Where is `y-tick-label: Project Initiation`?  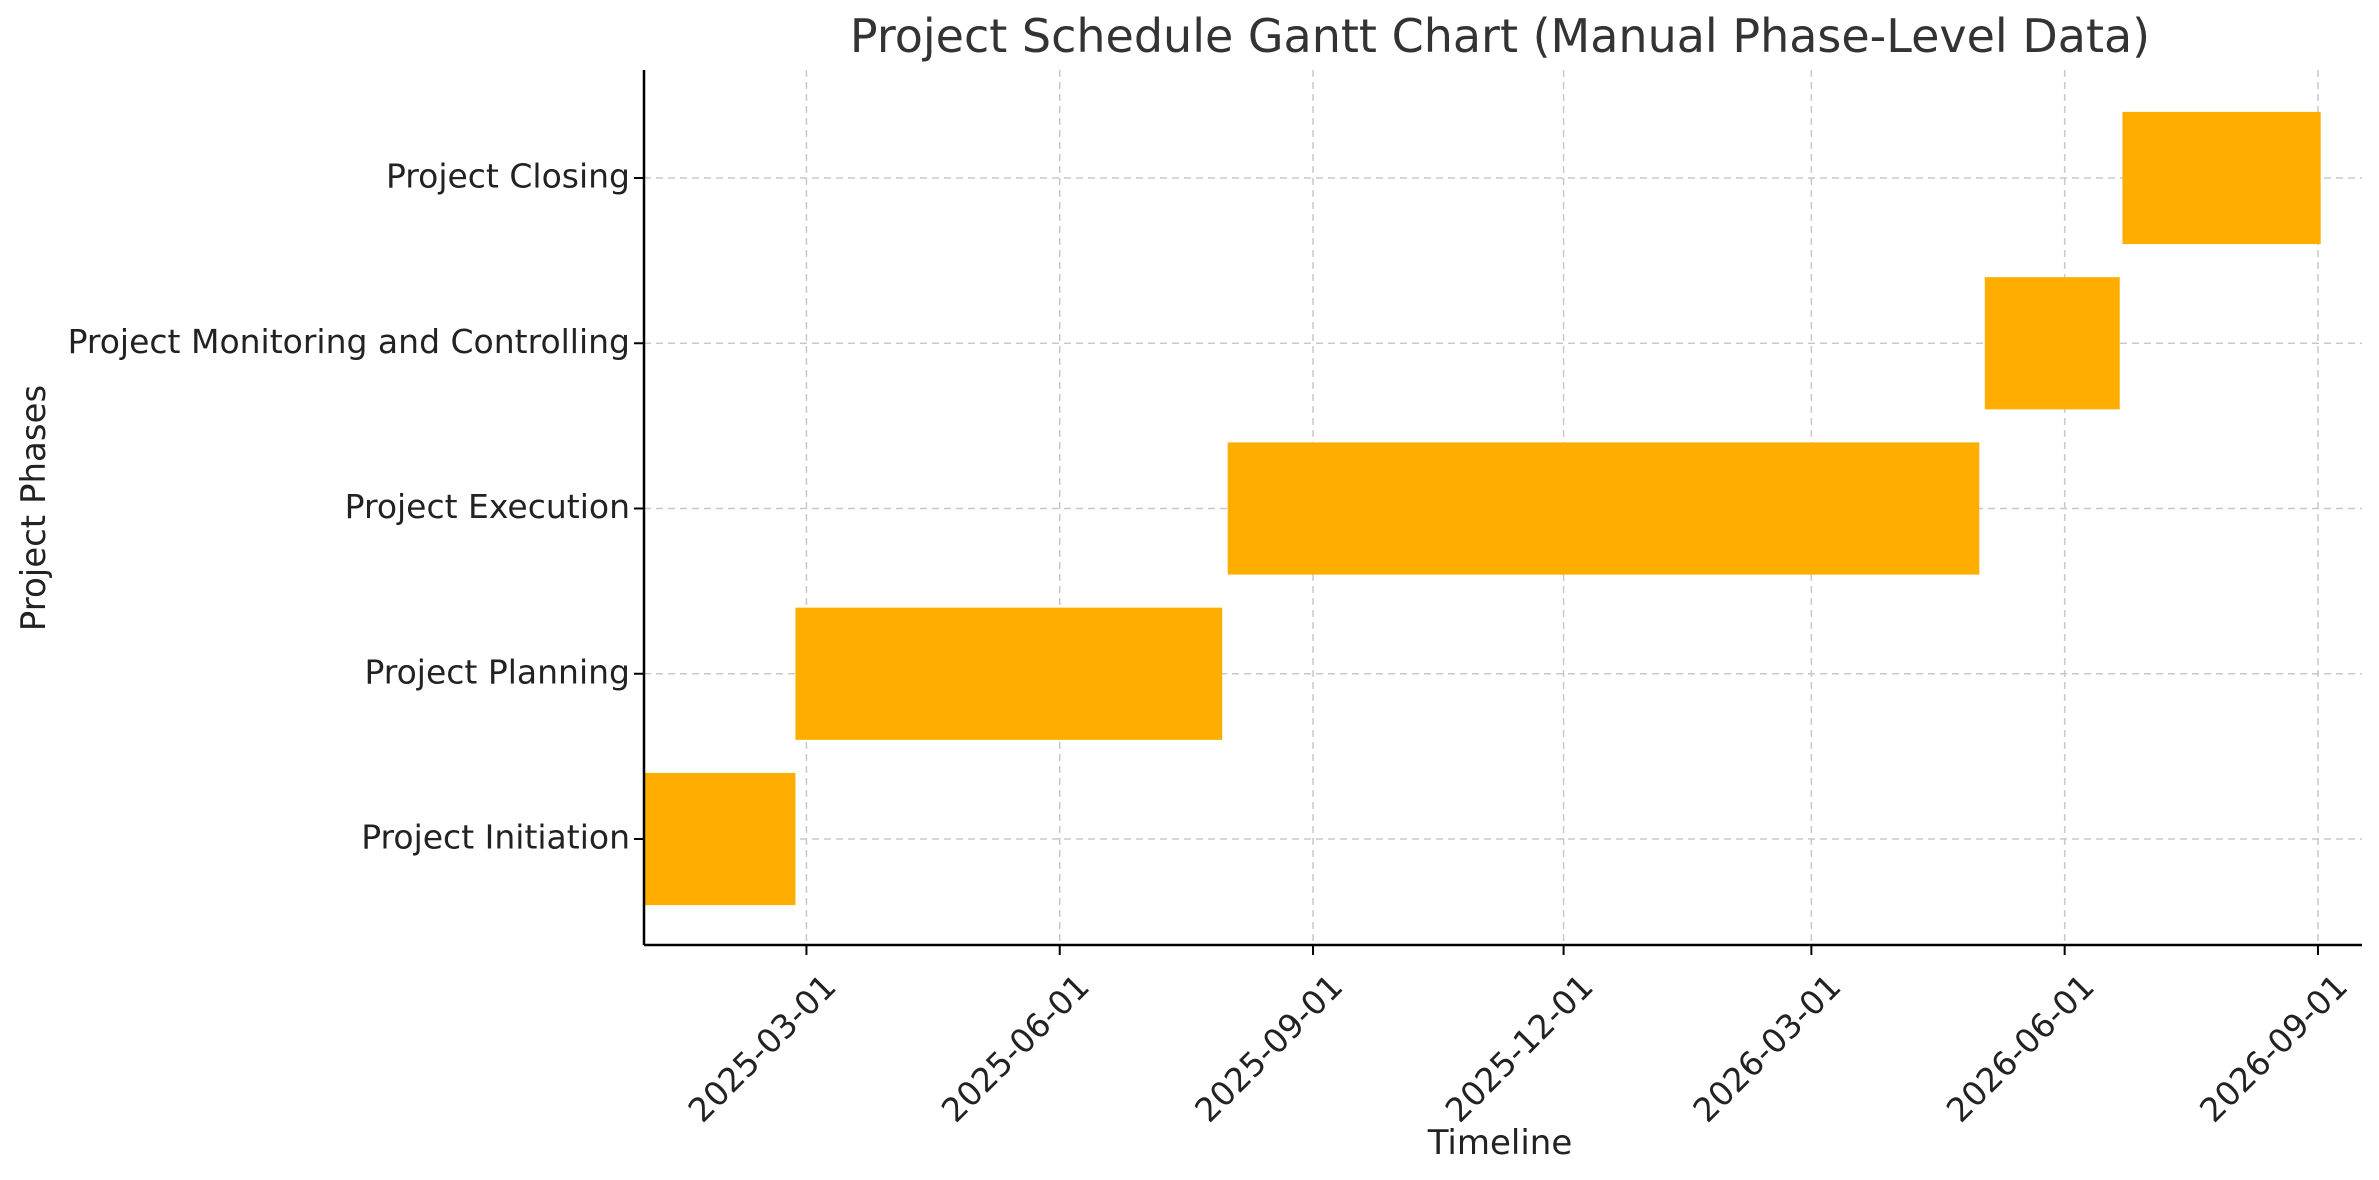
y-tick-label: Project Initiation is located at coordinates (495, 837).